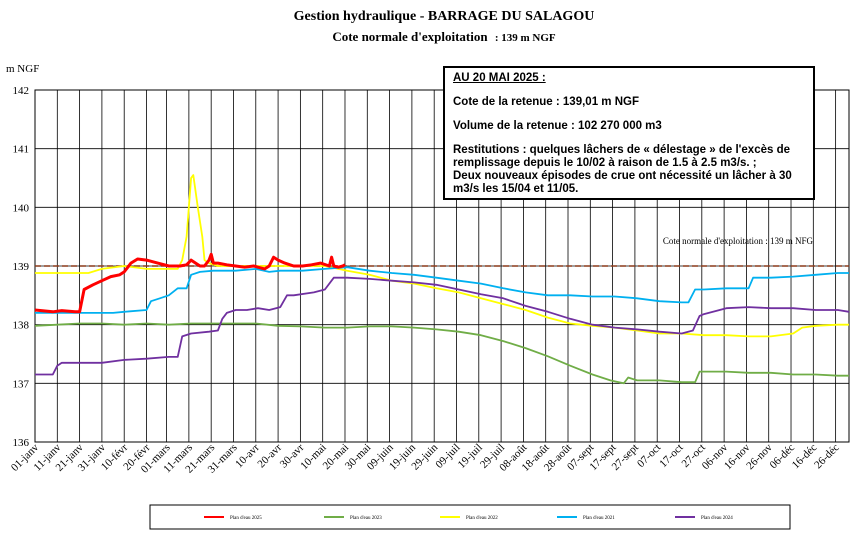 The width and height of the screenshot is (860, 534). I want to click on y-tick-label: 141, so click(21, 150).